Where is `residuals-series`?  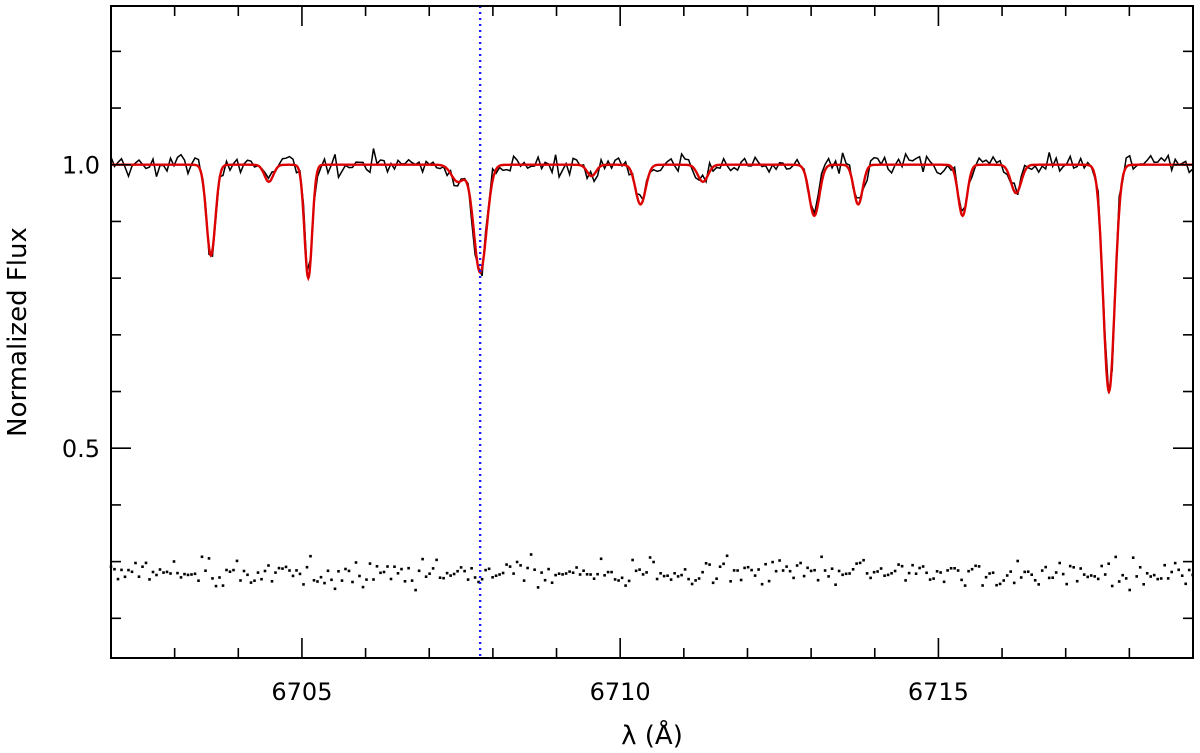 residuals-series is located at coordinates (651, 572).